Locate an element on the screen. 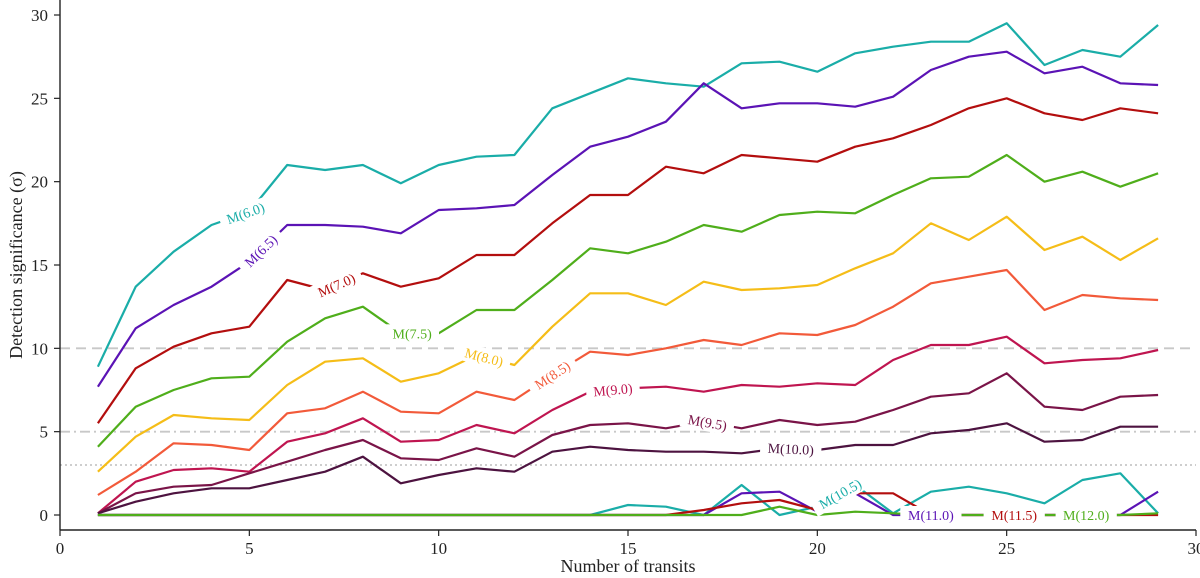  x-tick-label: 10 is located at coordinates (438, 548).